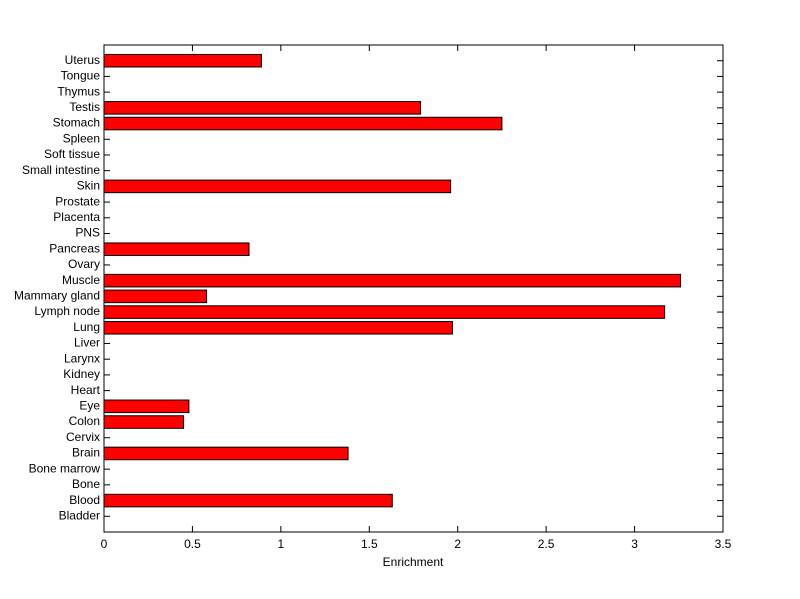  I want to click on y-tick-label: Colon, so click(84, 421).